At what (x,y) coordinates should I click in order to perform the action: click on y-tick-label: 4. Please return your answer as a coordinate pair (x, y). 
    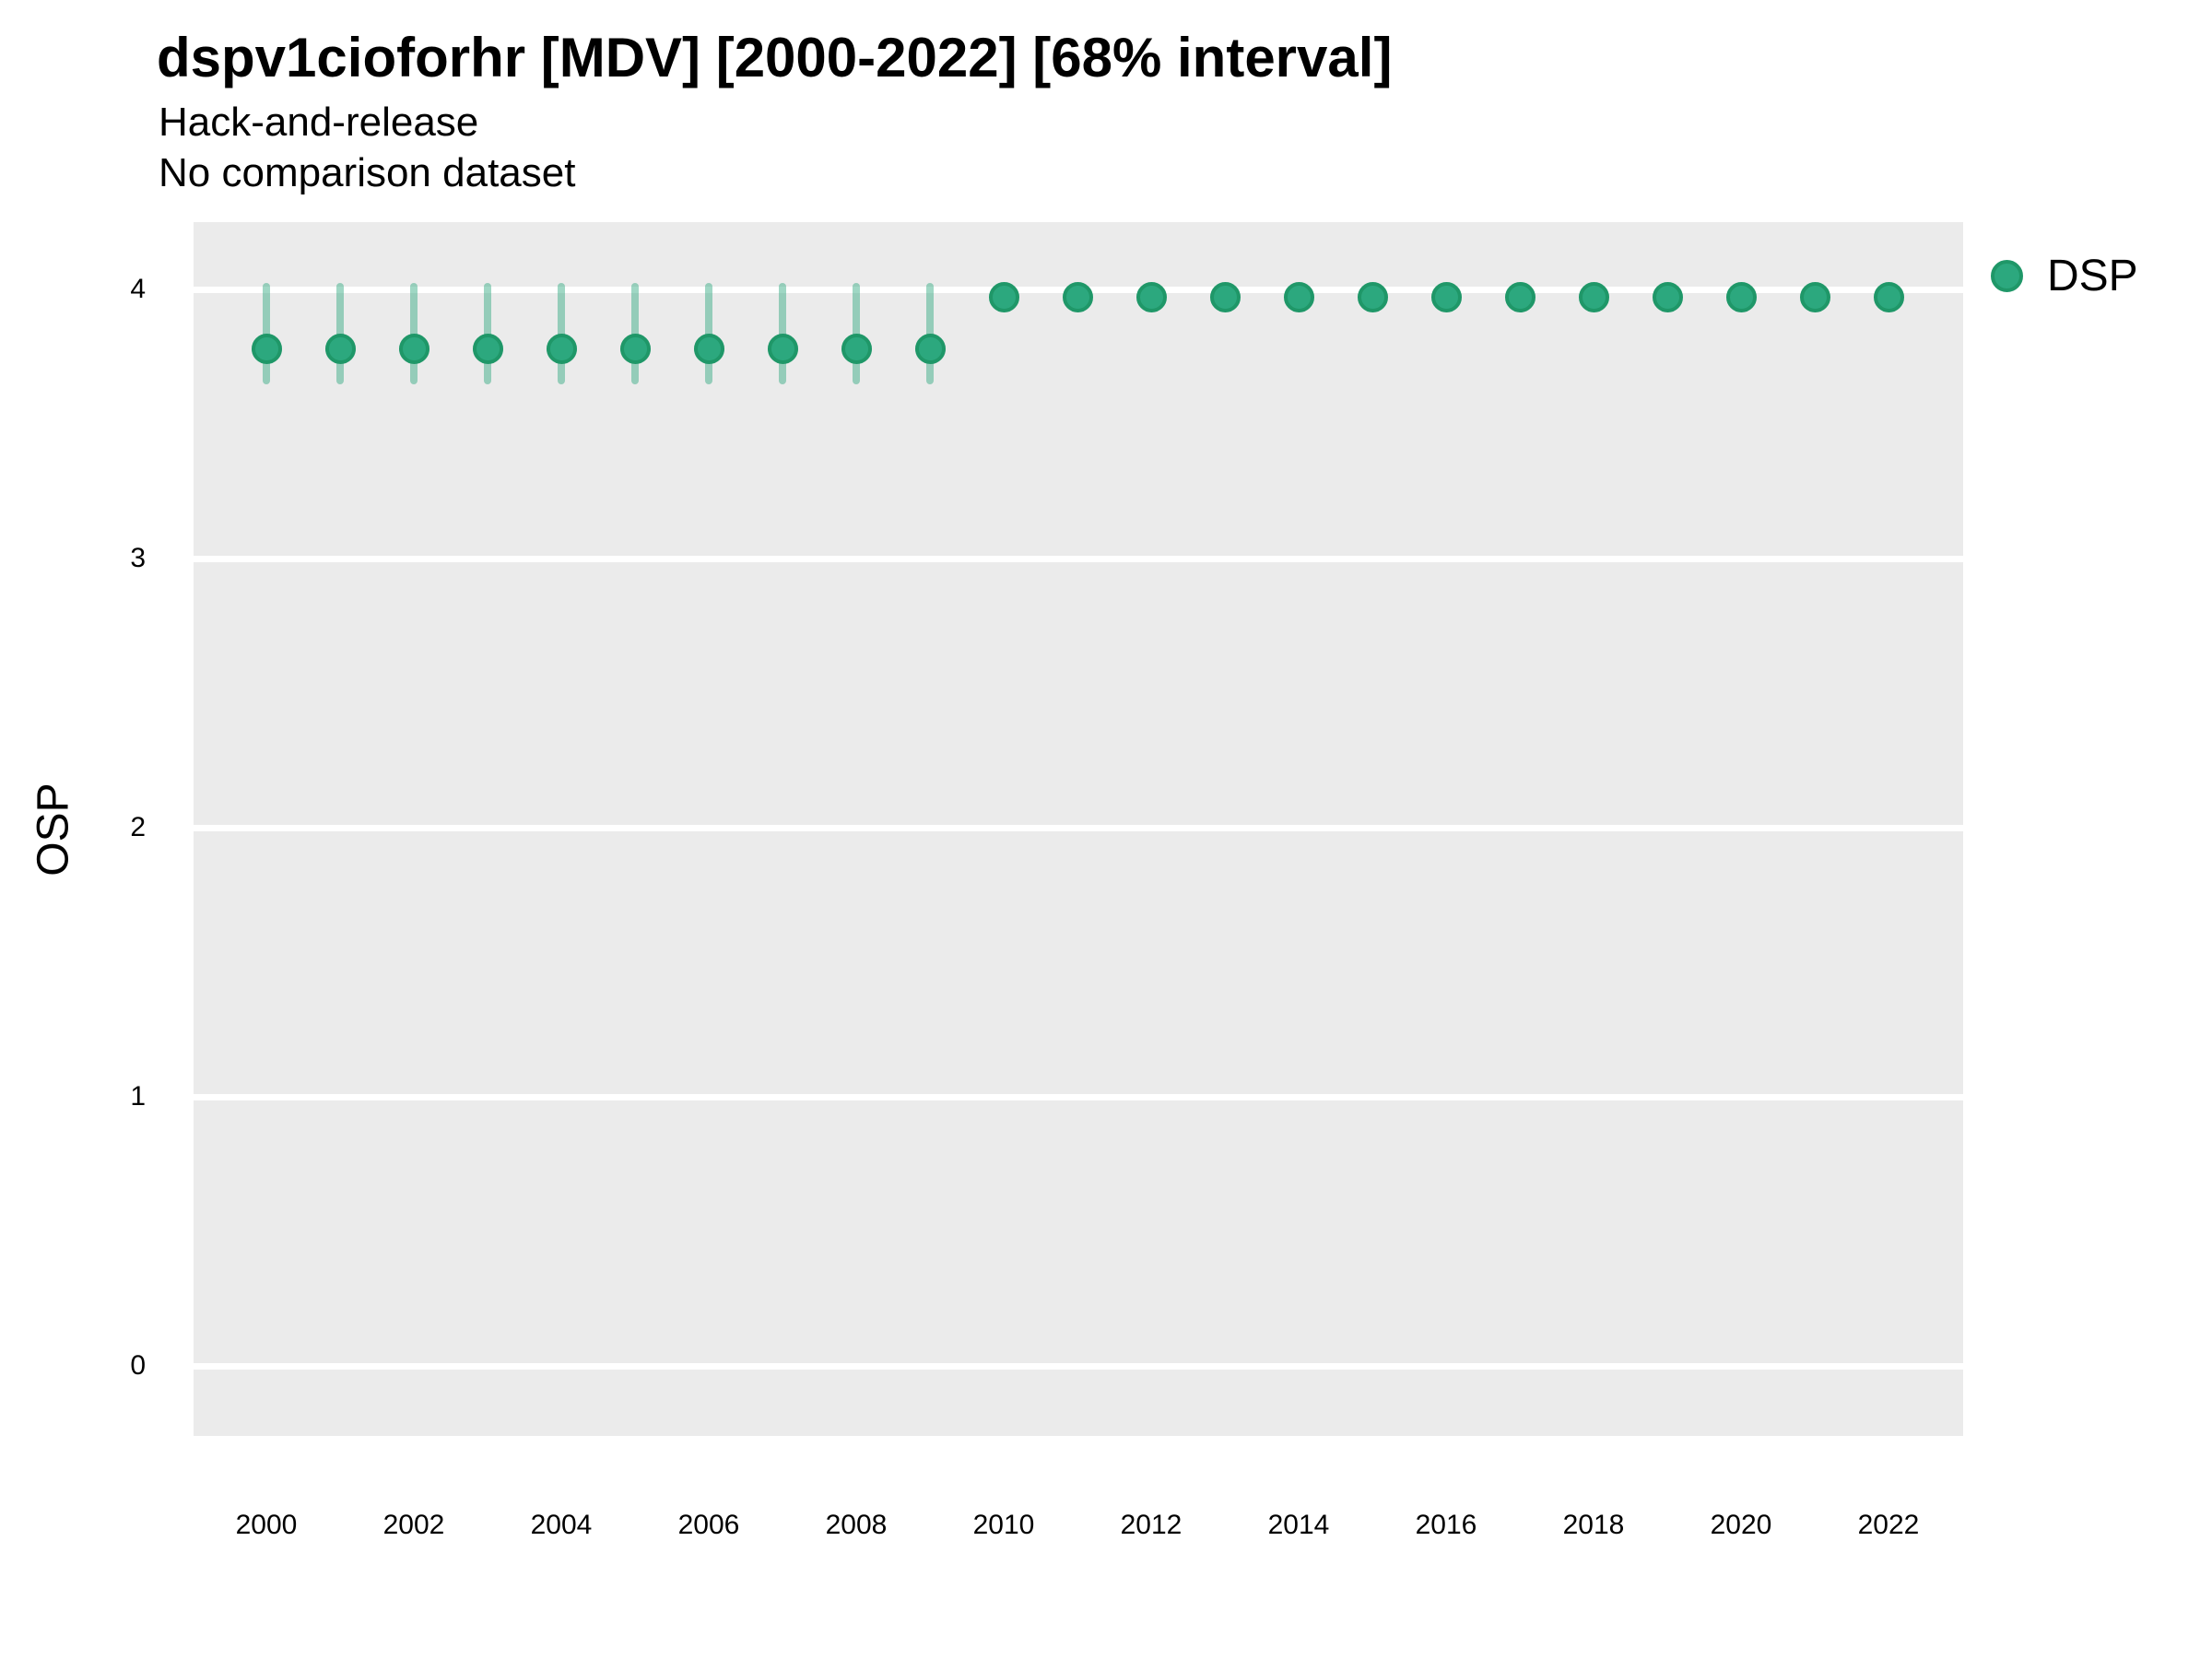
    Looking at the image, I should click on (138, 289).